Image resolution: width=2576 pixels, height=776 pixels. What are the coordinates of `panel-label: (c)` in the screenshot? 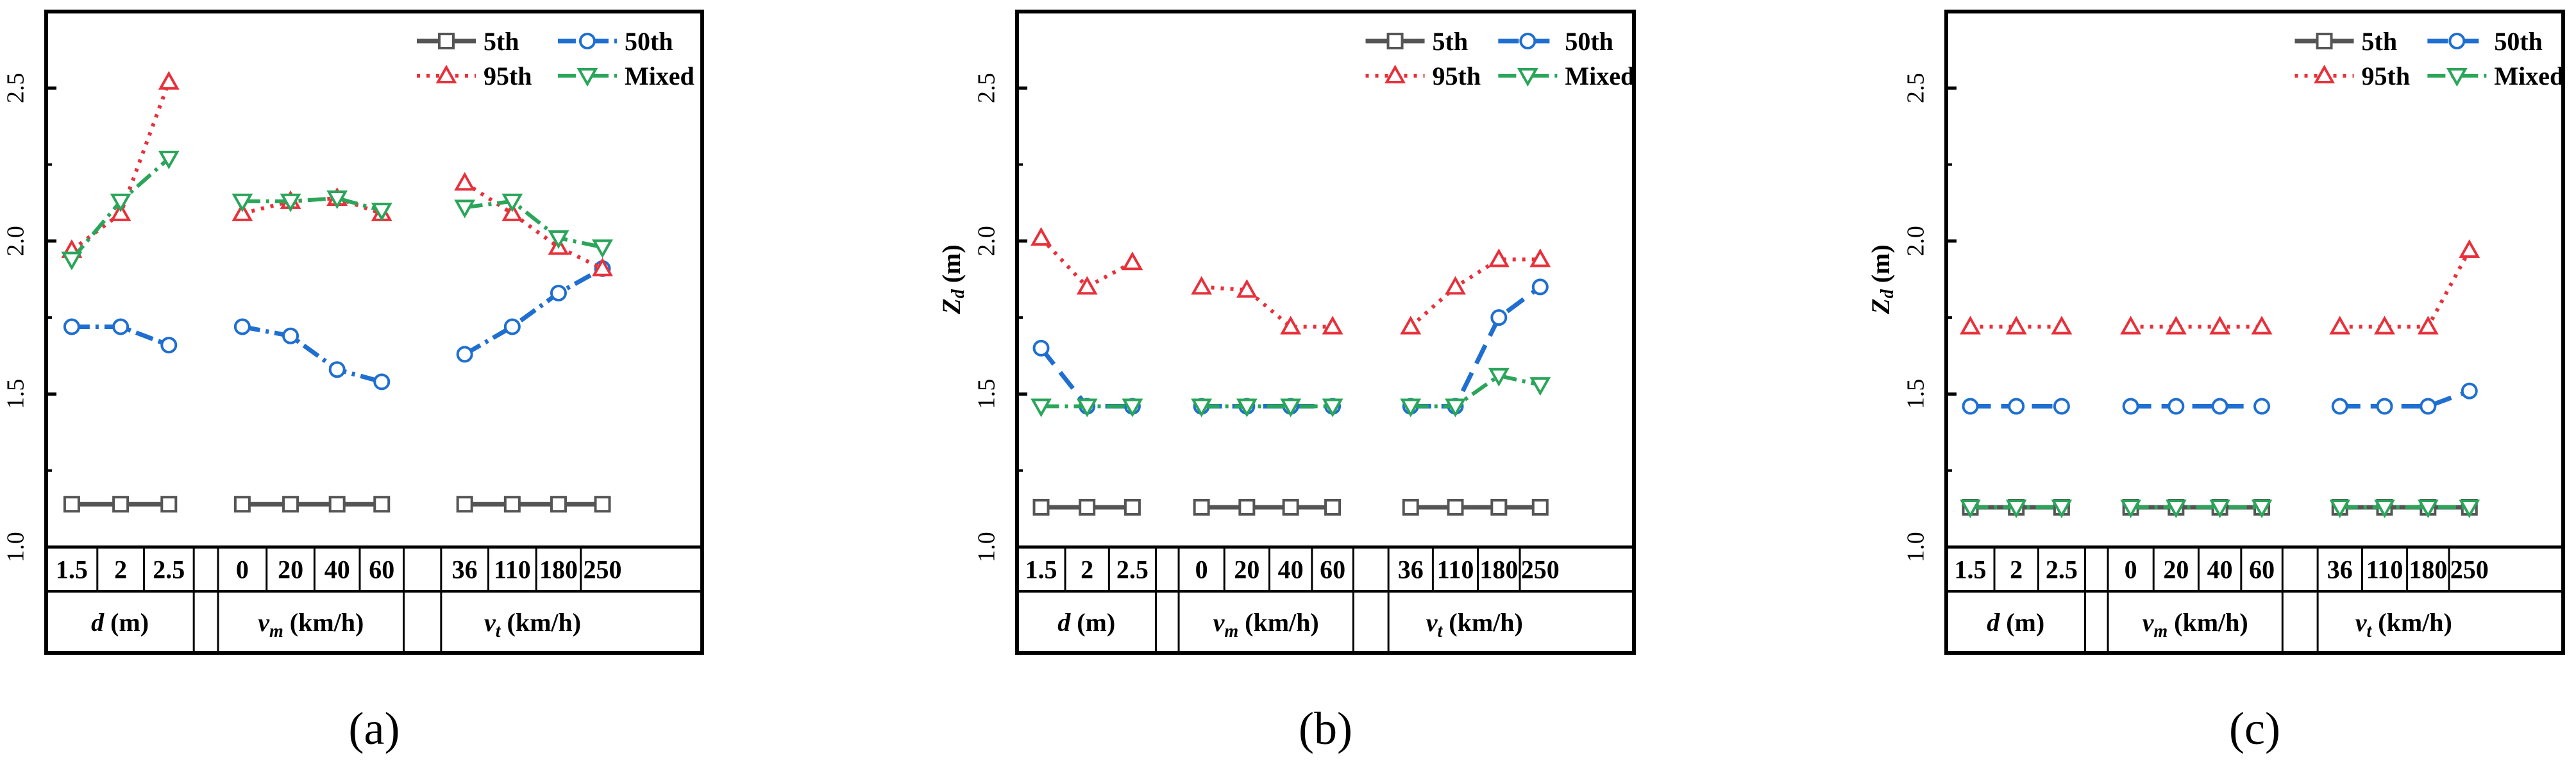 It's located at (2254, 728).